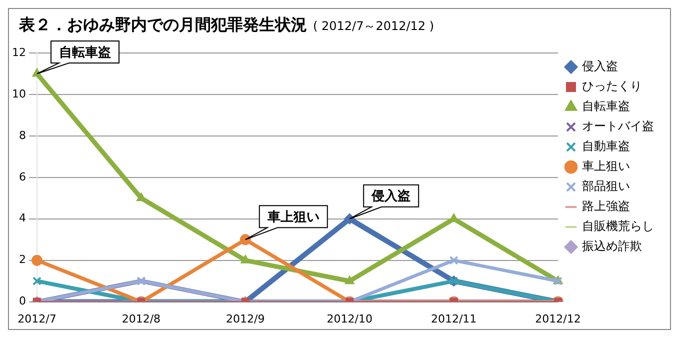 Image resolution: width=679 pixels, height=338 pixels. I want to click on x-tick-label: 2012/12, so click(558, 319).